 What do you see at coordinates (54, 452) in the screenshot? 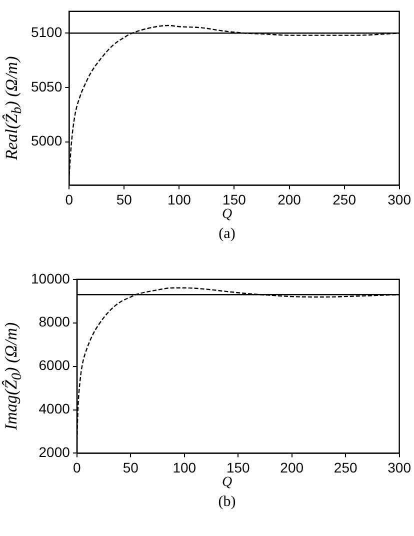
I see `y-tick-label: 2000` at bounding box center [54, 452].